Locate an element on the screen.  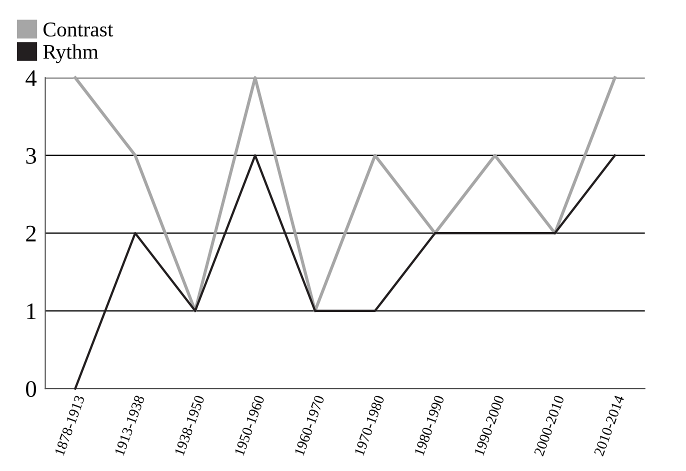
y-tick-label: 1 is located at coordinates (31, 311).